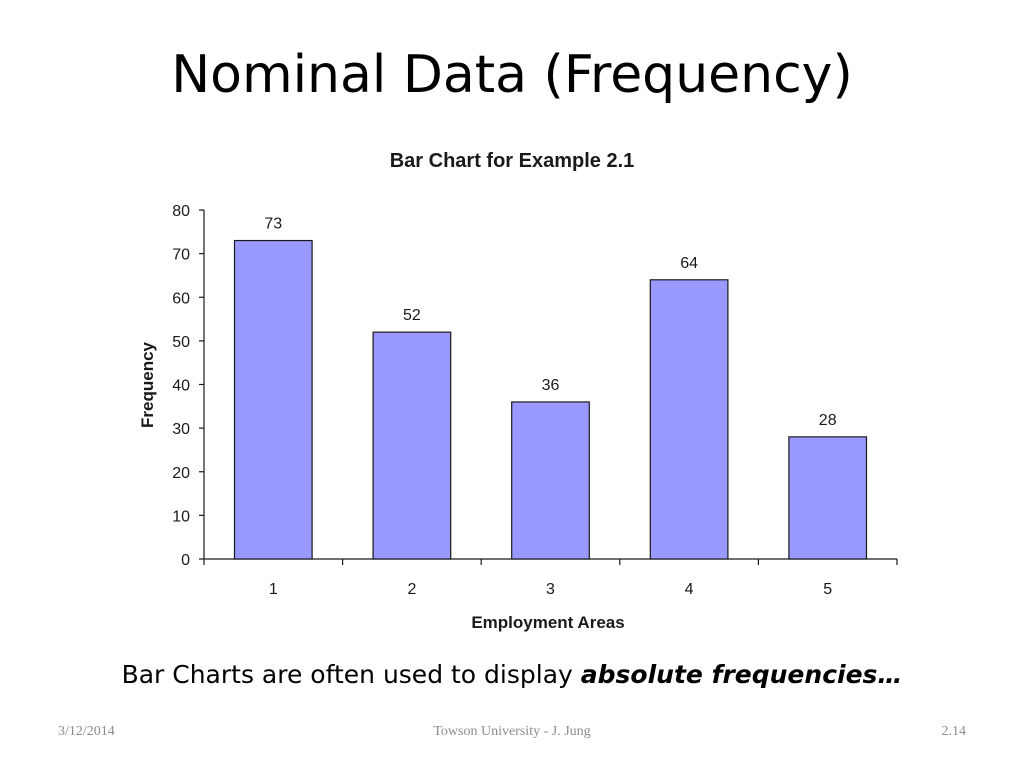 Image resolution: width=1024 pixels, height=768 pixels. What do you see at coordinates (181, 516) in the screenshot?
I see `y-tick-label: 10` at bounding box center [181, 516].